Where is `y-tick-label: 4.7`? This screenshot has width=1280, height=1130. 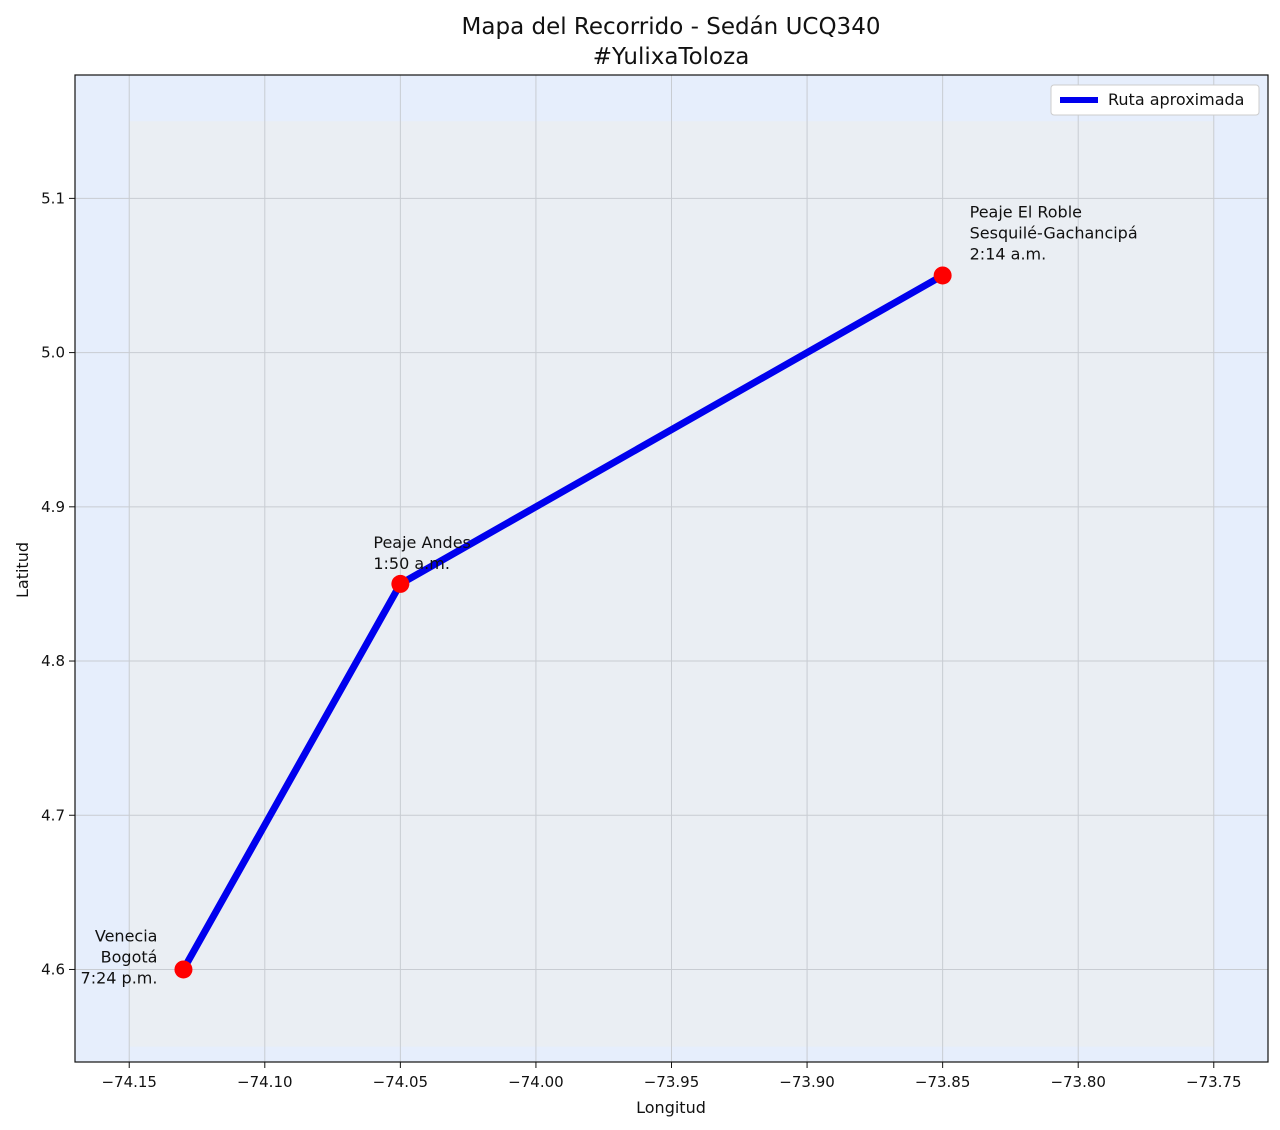
y-tick-label: 4.7 is located at coordinates (53, 815).